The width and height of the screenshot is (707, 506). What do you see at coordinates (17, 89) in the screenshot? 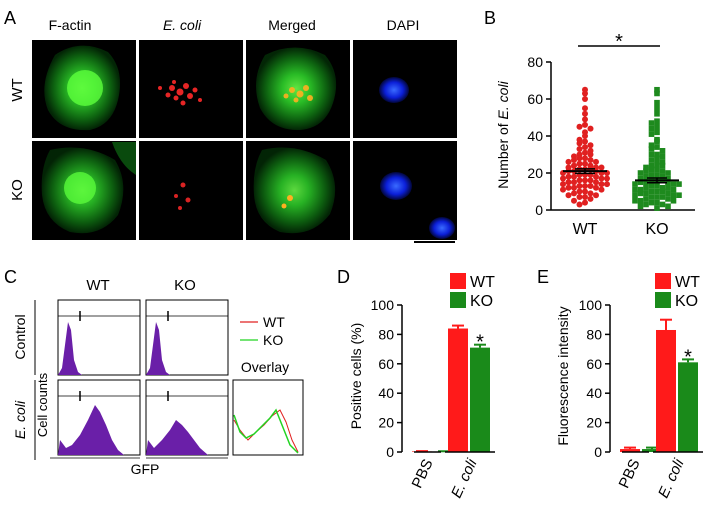
I see `row-label-wt: WT` at bounding box center [17, 89].